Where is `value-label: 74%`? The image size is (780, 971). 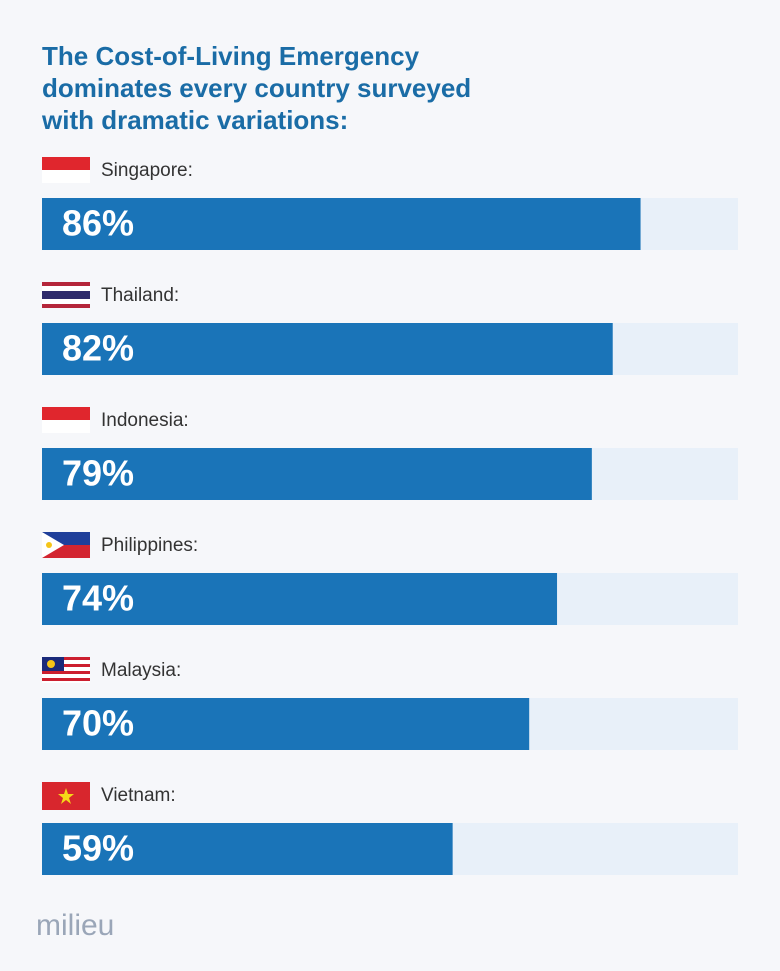 value-label: 74% is located at coordinates (98, 598).